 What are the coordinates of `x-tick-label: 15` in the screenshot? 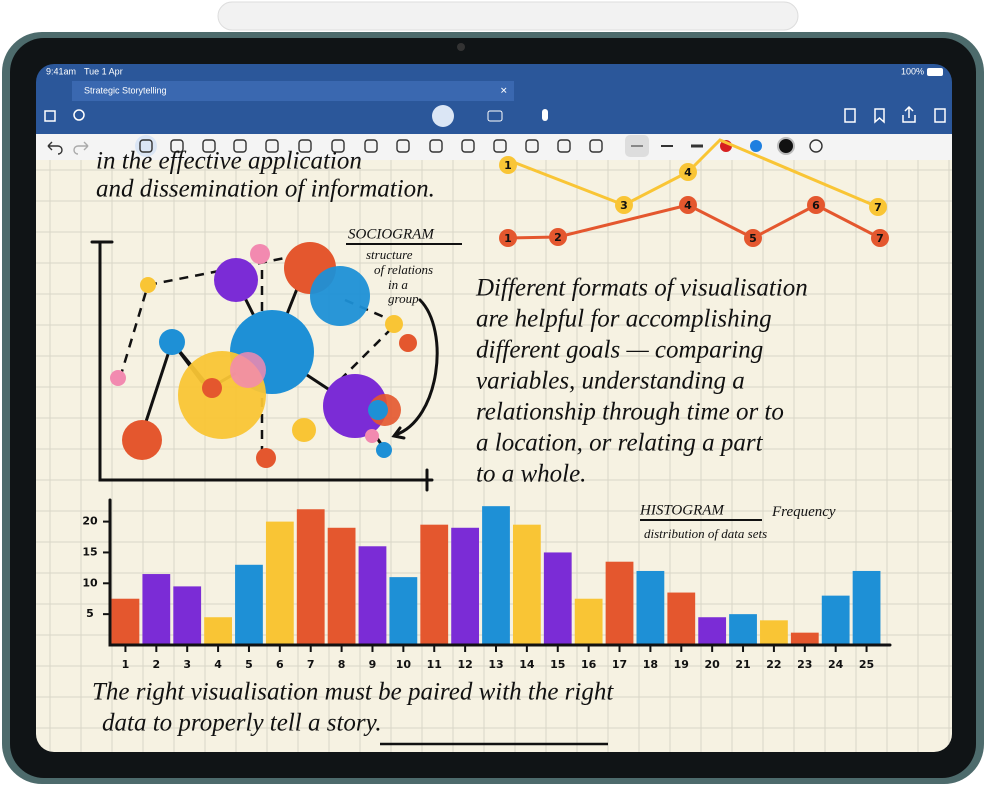 It's located at (557, 664).